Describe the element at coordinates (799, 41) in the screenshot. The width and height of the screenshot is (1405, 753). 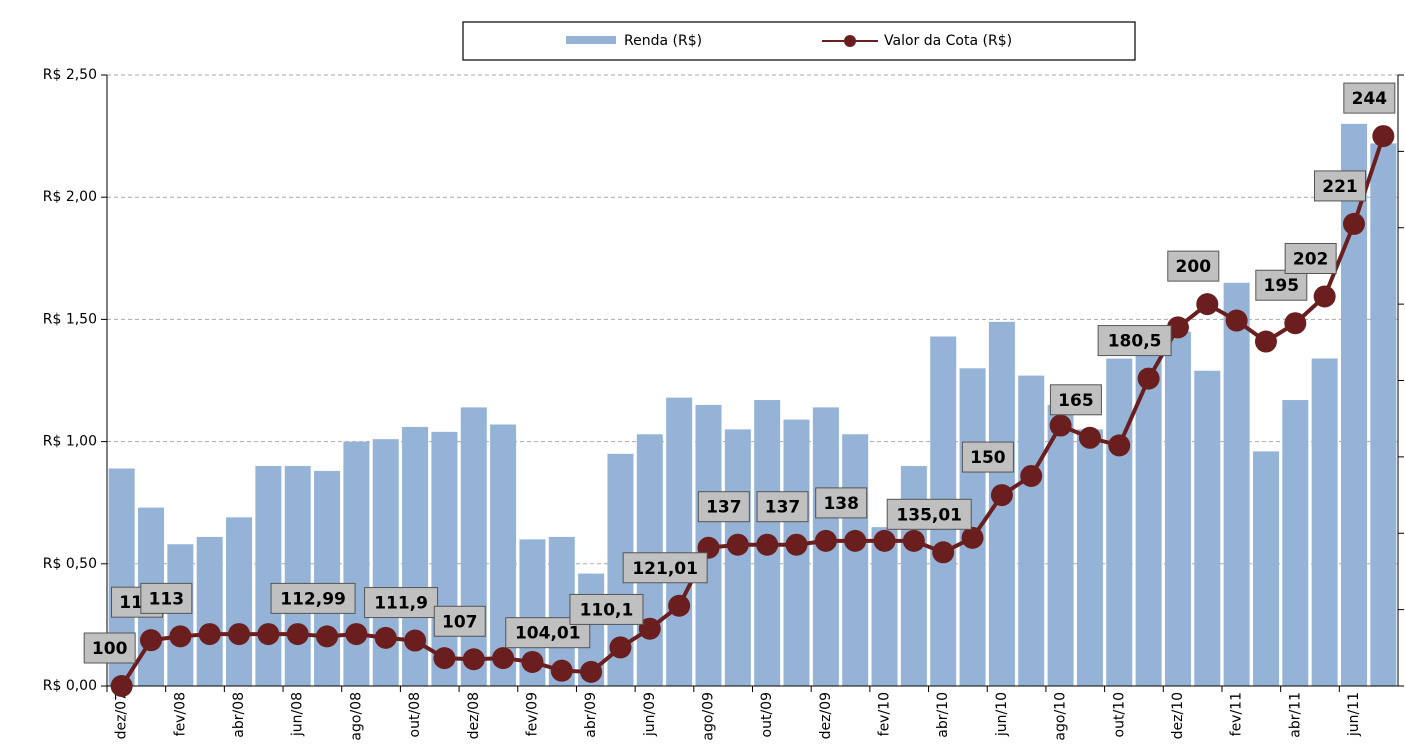
I see `legend-box` at that location.